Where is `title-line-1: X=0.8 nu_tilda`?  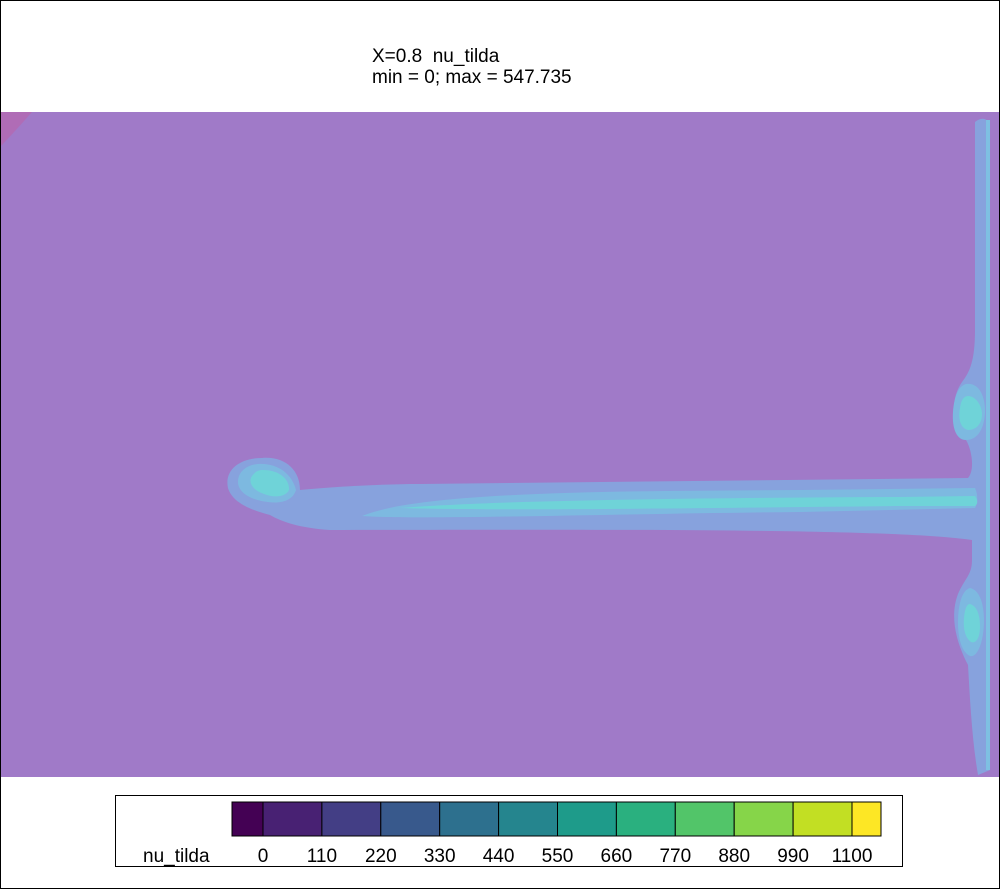 title-line-1: X=0.8 nu_tilda is located at coordinates (436, 56).